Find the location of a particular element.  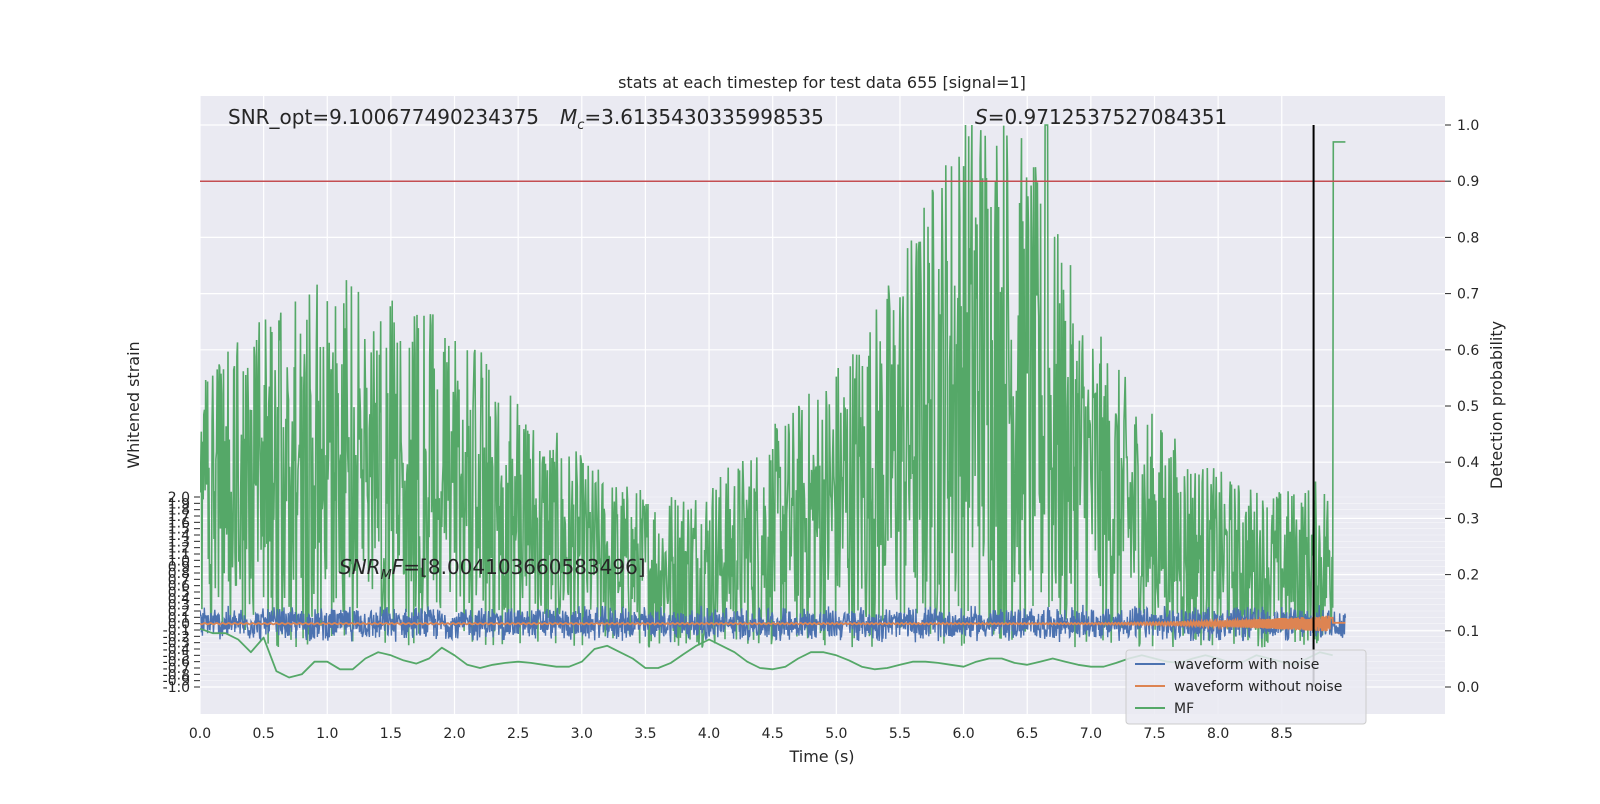

left-tick-label: 1.0 is located at coordinates (179, 561).